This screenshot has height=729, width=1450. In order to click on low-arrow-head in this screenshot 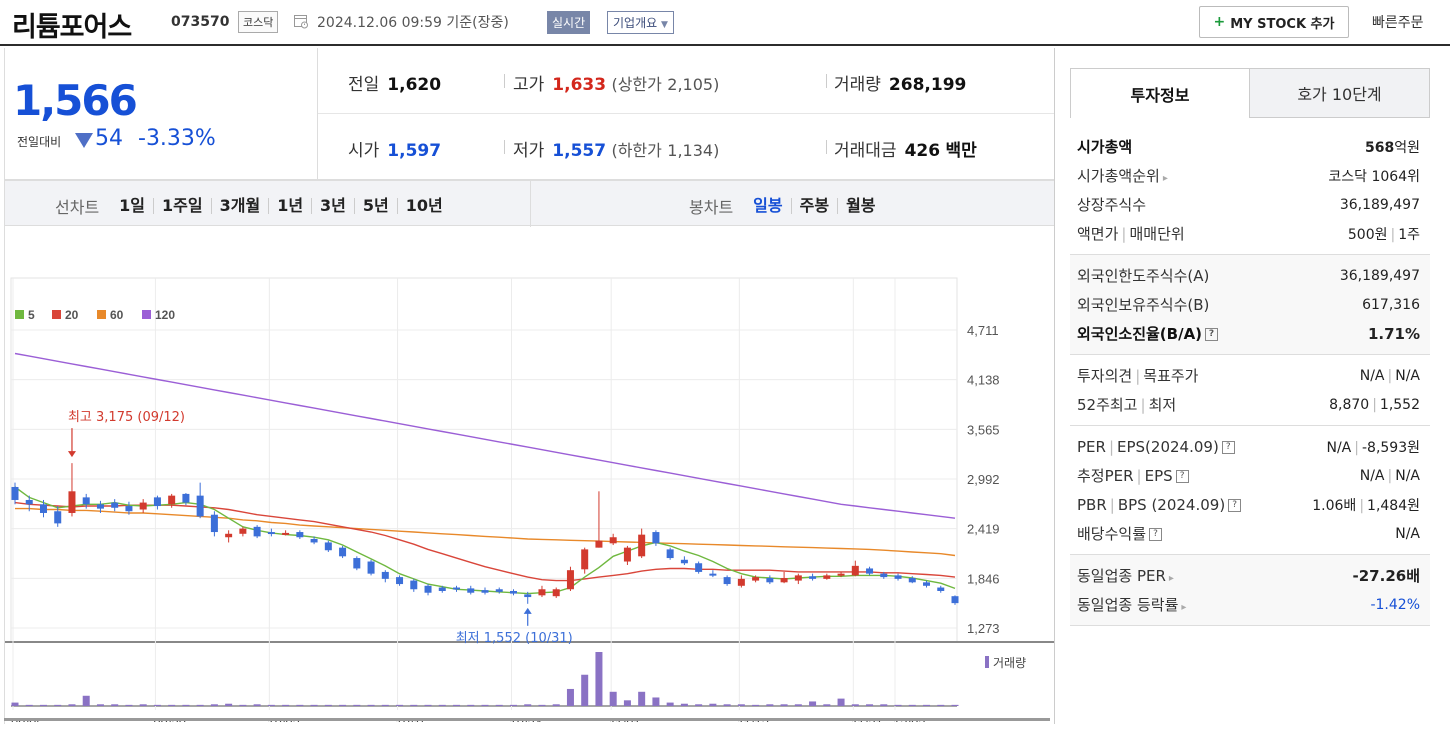, I will do `click(527, 610)`.